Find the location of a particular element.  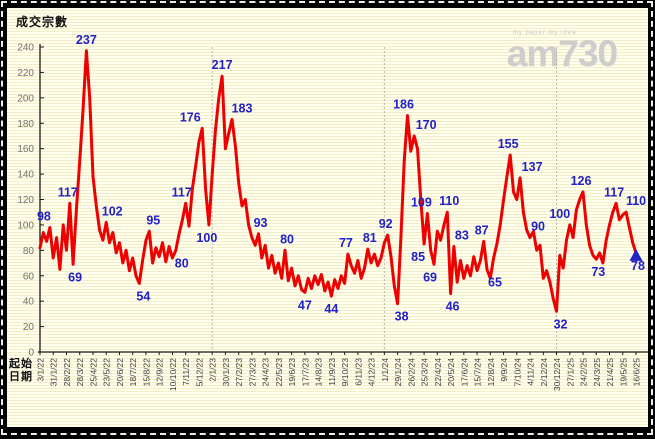

svg-text: 180 is located at coordinates (25, 124).